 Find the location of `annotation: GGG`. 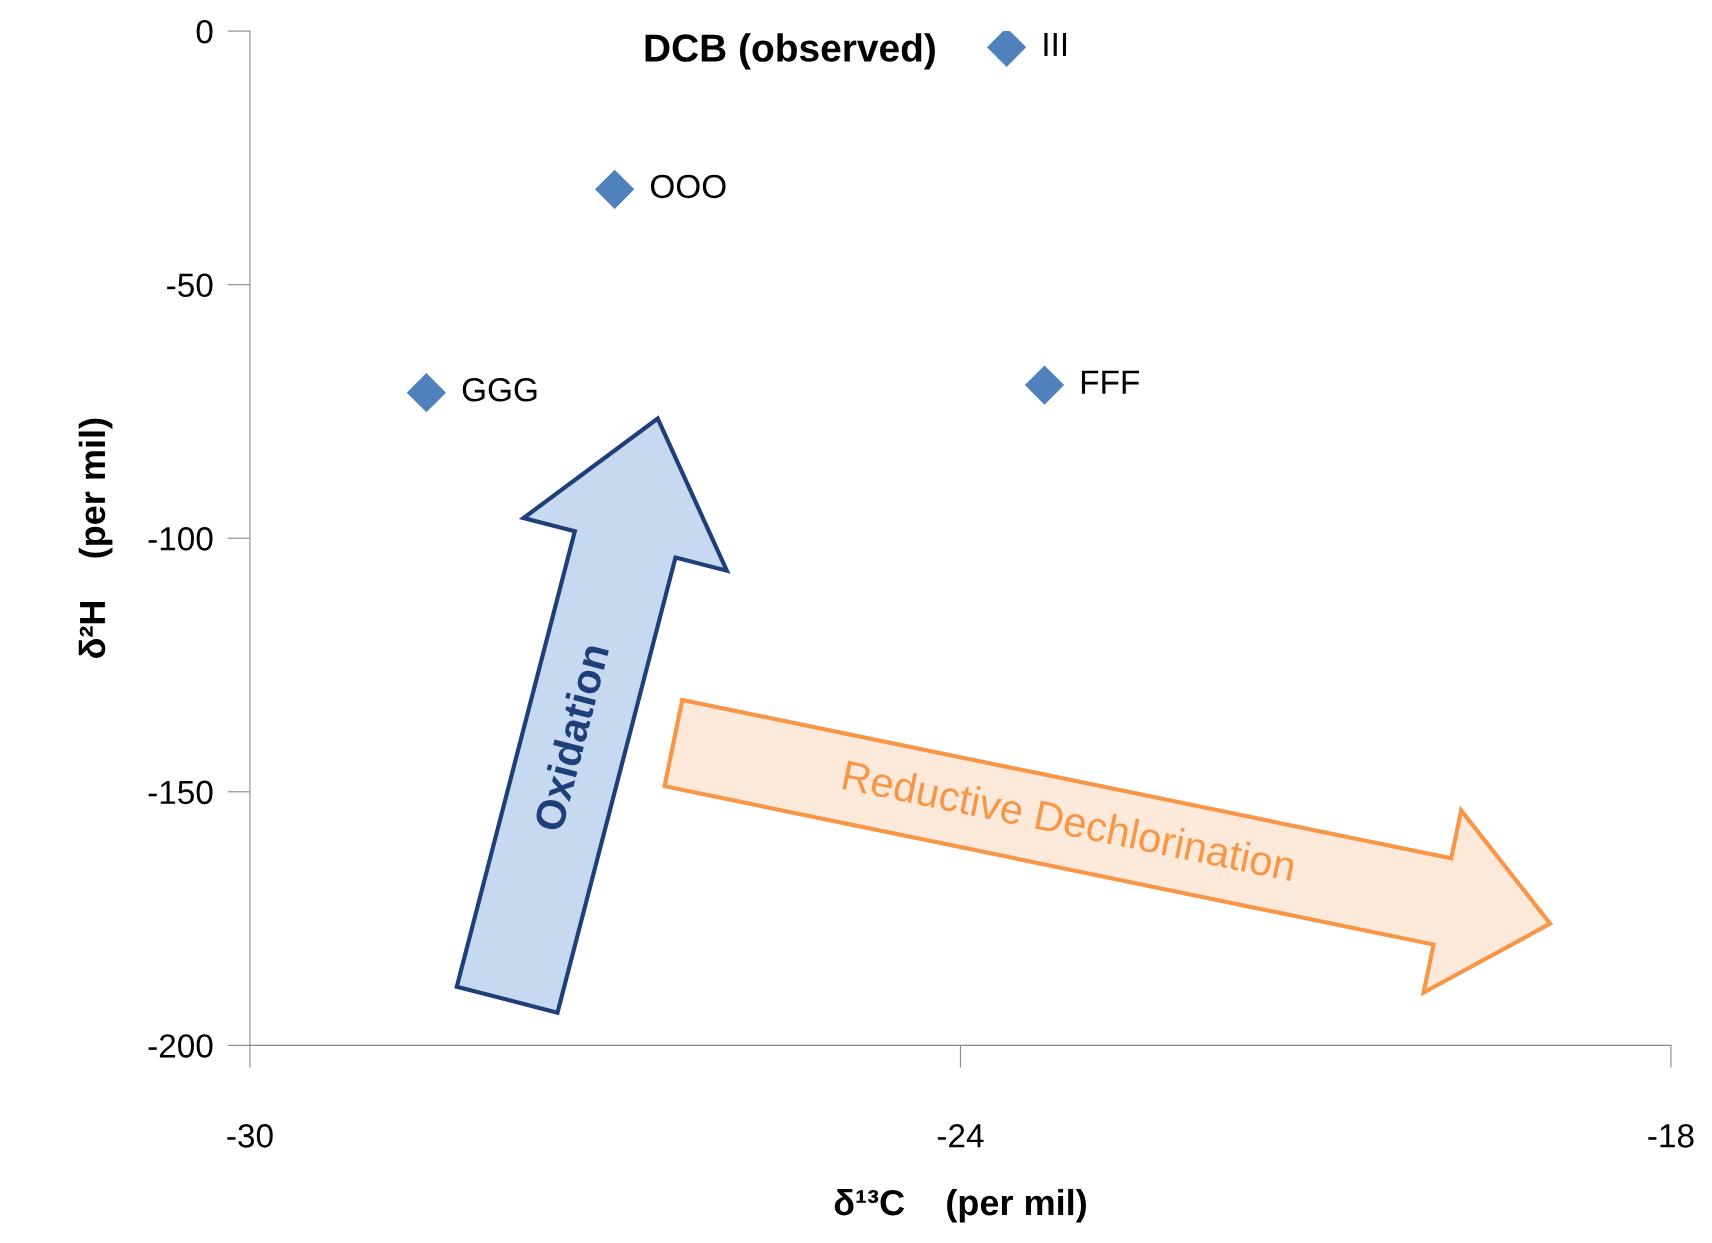

annotation: GGG is located at coordinates (499, 390).